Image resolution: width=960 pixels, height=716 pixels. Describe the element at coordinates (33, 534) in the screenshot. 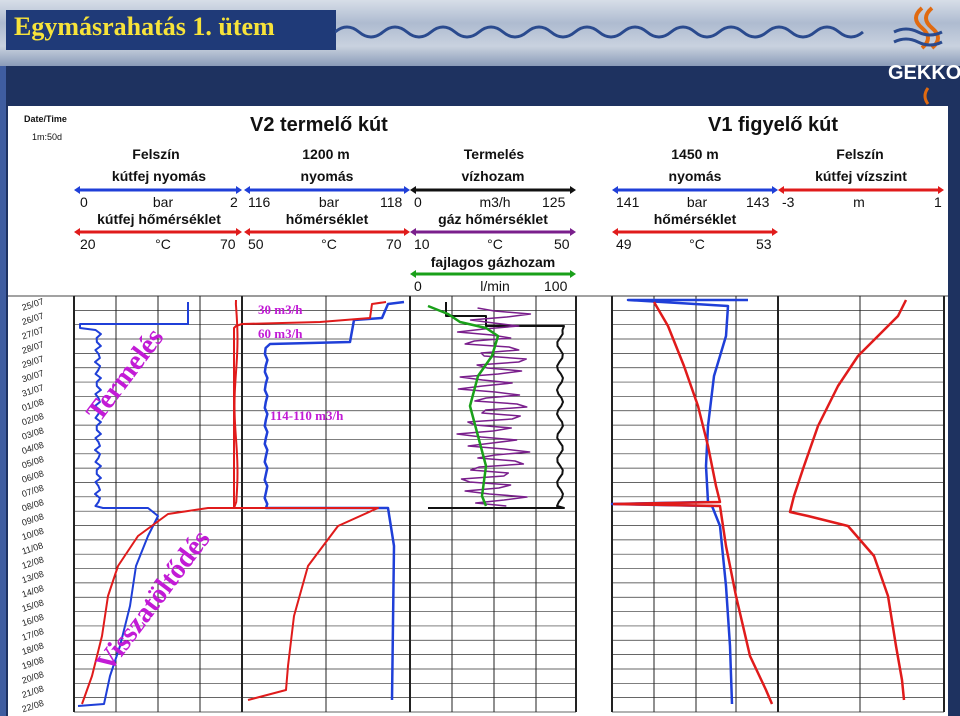

I see `date-tick-label: 10/08` at that location.